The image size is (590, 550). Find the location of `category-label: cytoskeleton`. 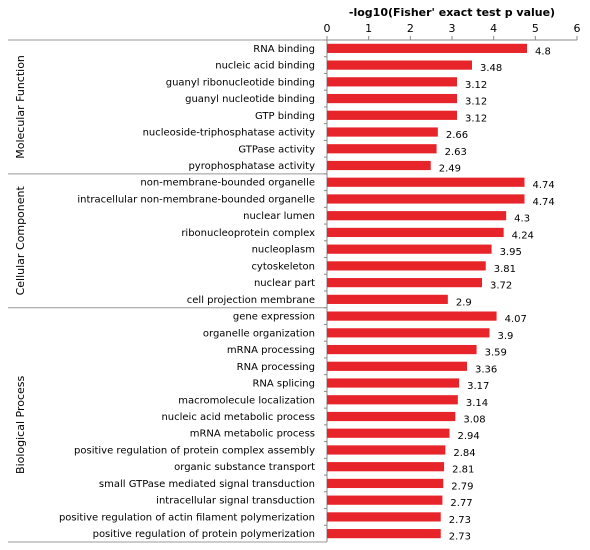

category-label: cytoskeleton is located at coordinates (283, 266).